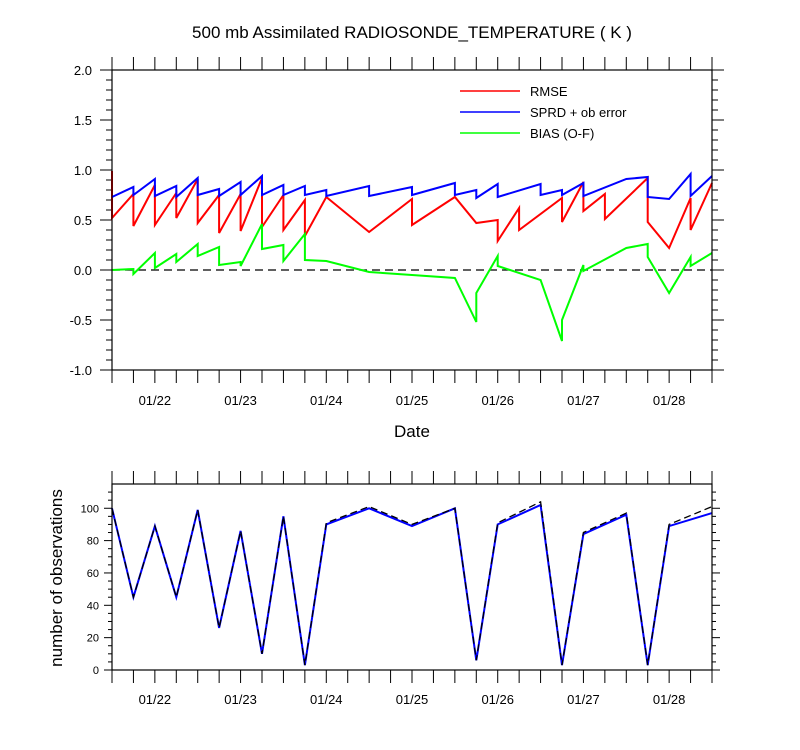 The width and height of the screenshot is (800, 750). What do you see at coordinates (412, 282) in the screenshot?
I see `series-line-bias-o-f` at bounding box center [412, 282].